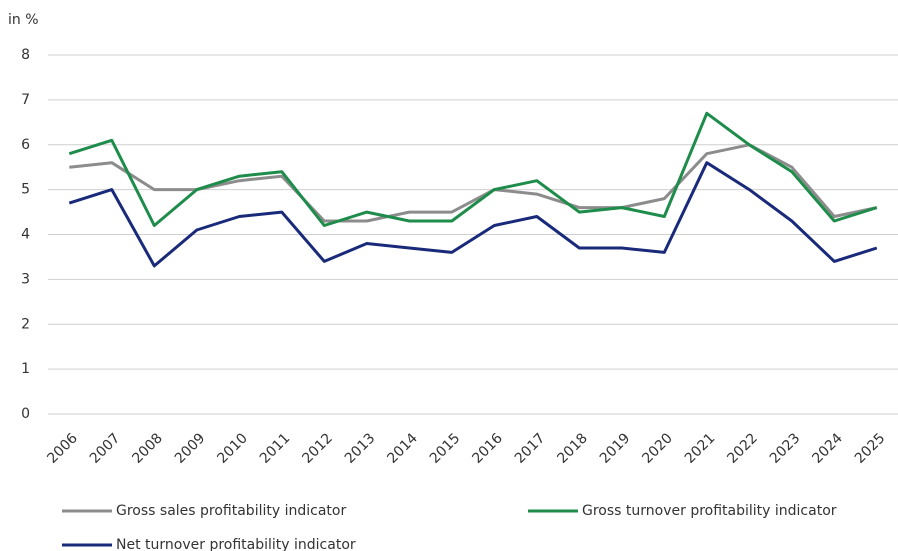 The height and width of the screenshot is (551, 898). I want to click on x-tick-label: 2016, so click(487, 448).